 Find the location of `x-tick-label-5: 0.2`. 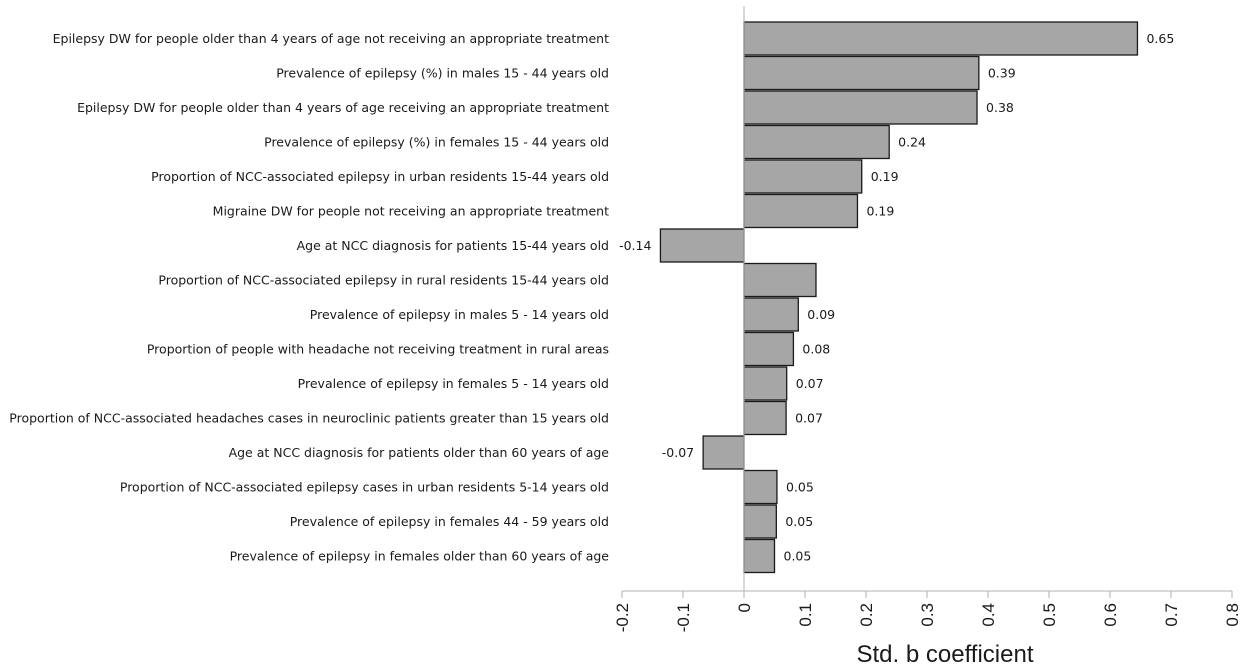

x-tick-label-5: 0.2 is located at coordinates (866, 615).